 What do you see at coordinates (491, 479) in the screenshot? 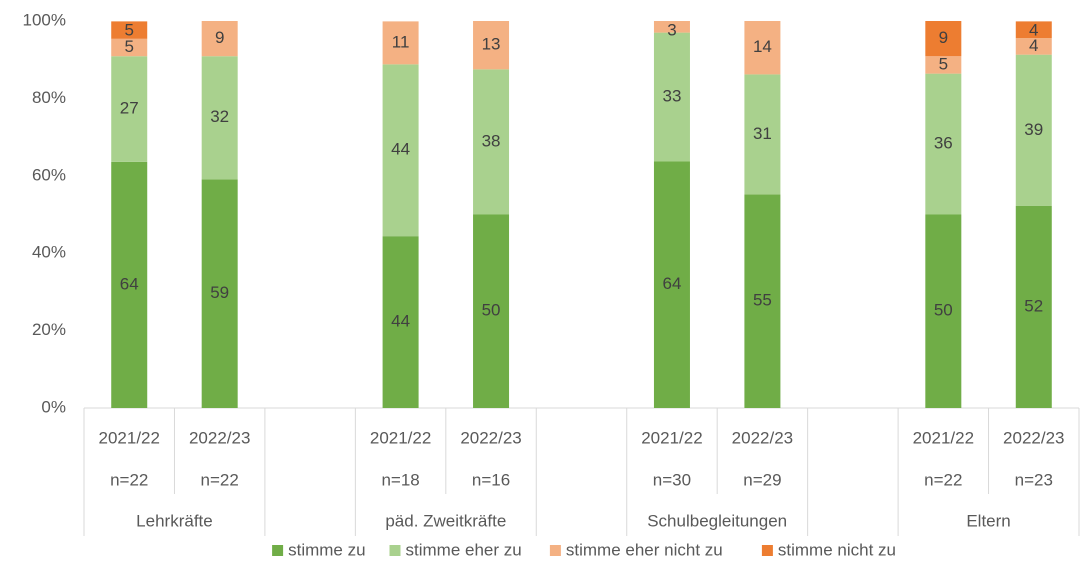
I see `sample-size-label: n=16` at bounding box center [491, 479].